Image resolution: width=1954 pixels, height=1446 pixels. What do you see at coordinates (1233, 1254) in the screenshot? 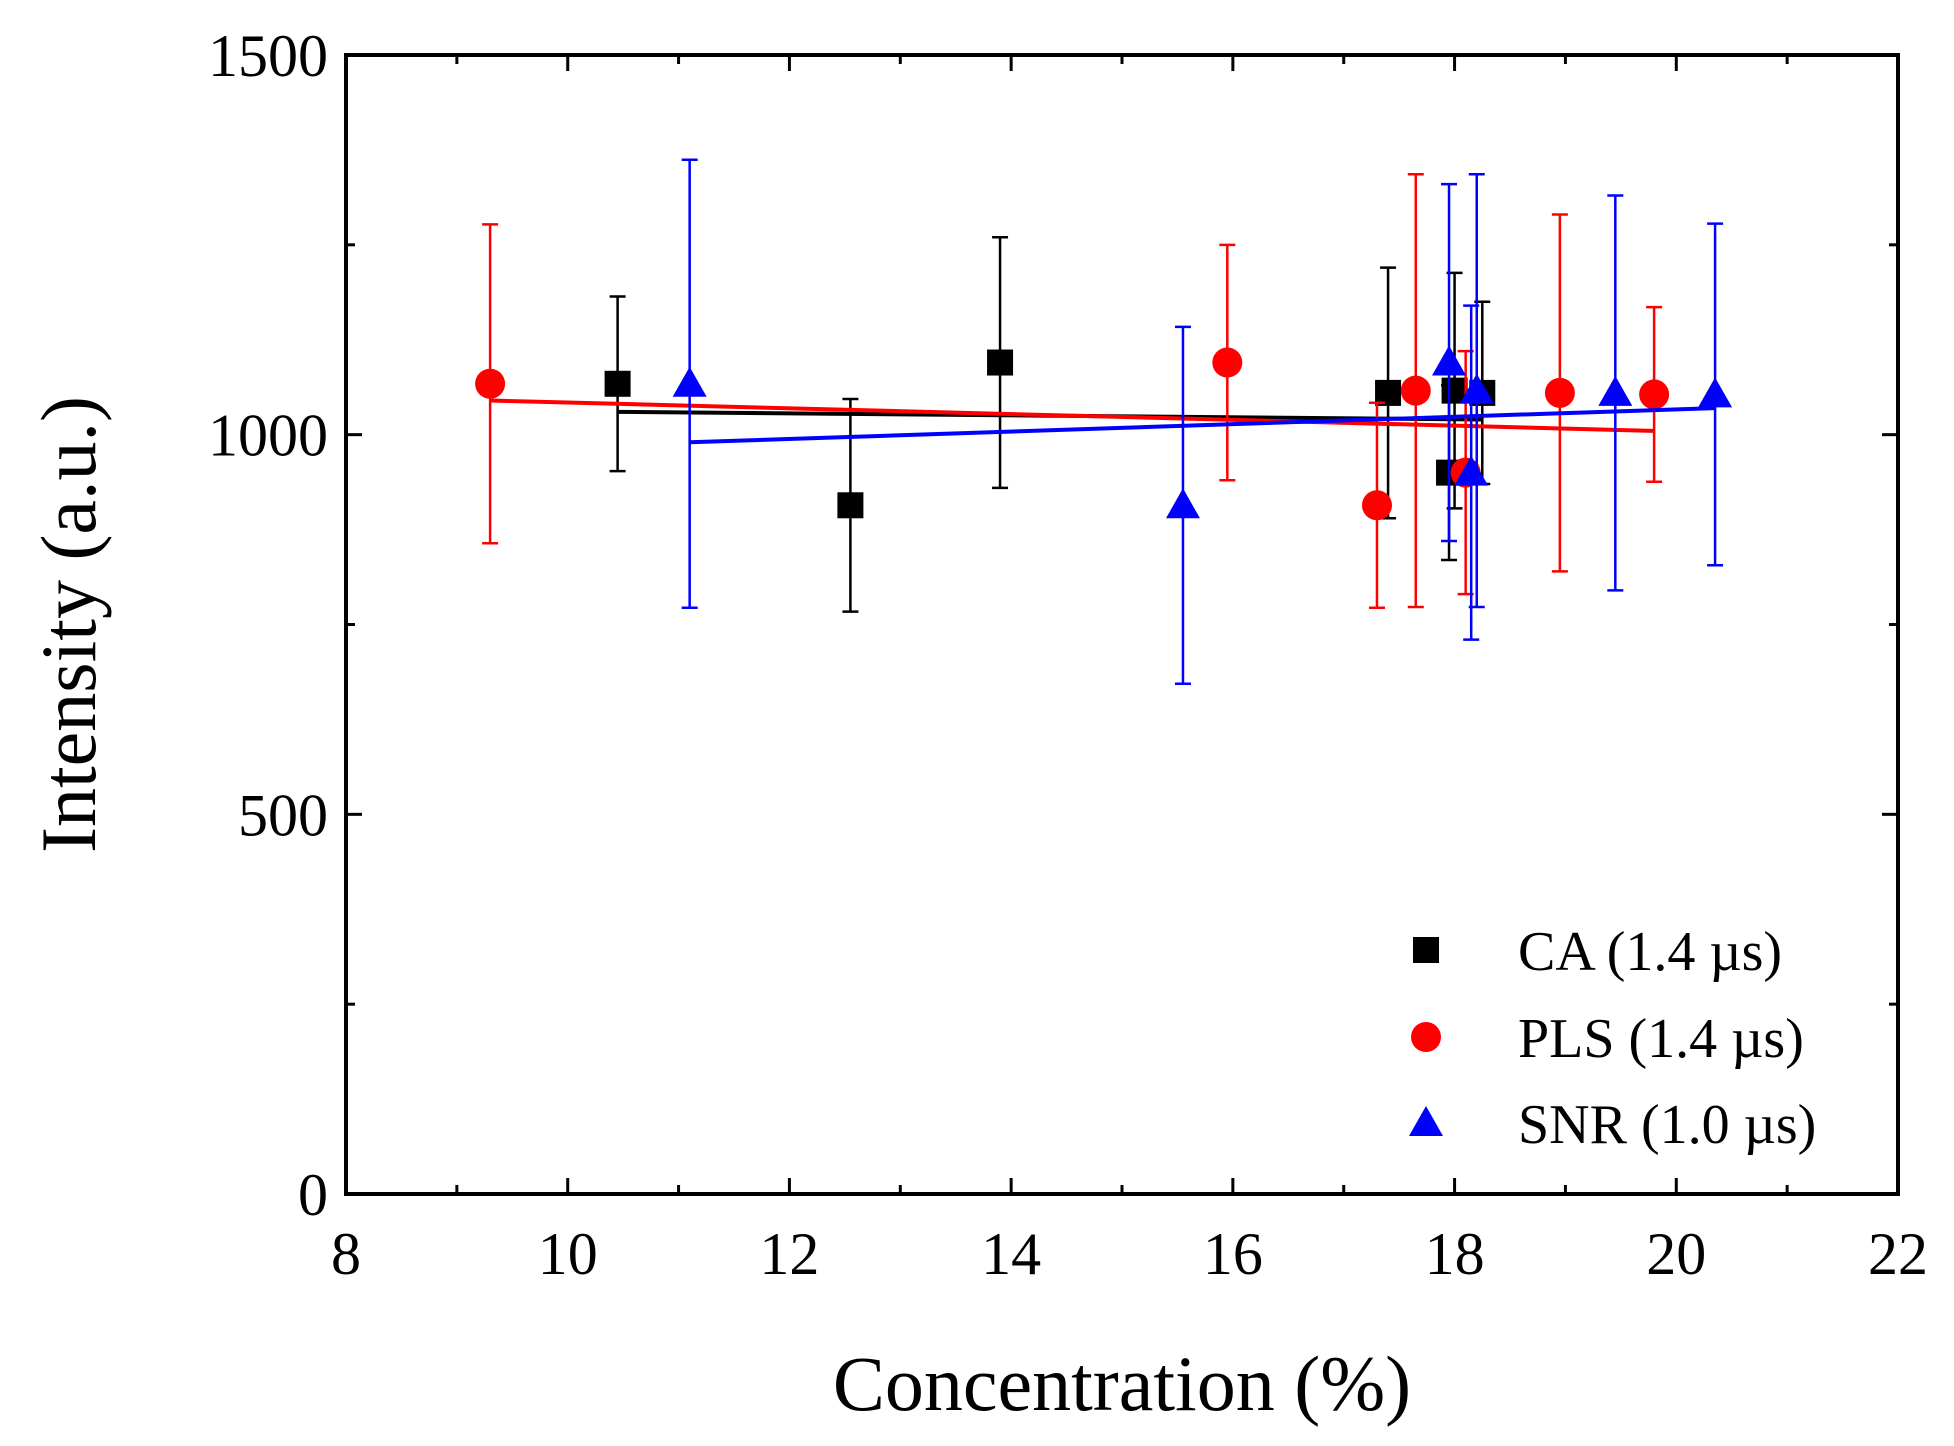
I see `x-tick-label: 16` at bounding box center [1233, 1254].